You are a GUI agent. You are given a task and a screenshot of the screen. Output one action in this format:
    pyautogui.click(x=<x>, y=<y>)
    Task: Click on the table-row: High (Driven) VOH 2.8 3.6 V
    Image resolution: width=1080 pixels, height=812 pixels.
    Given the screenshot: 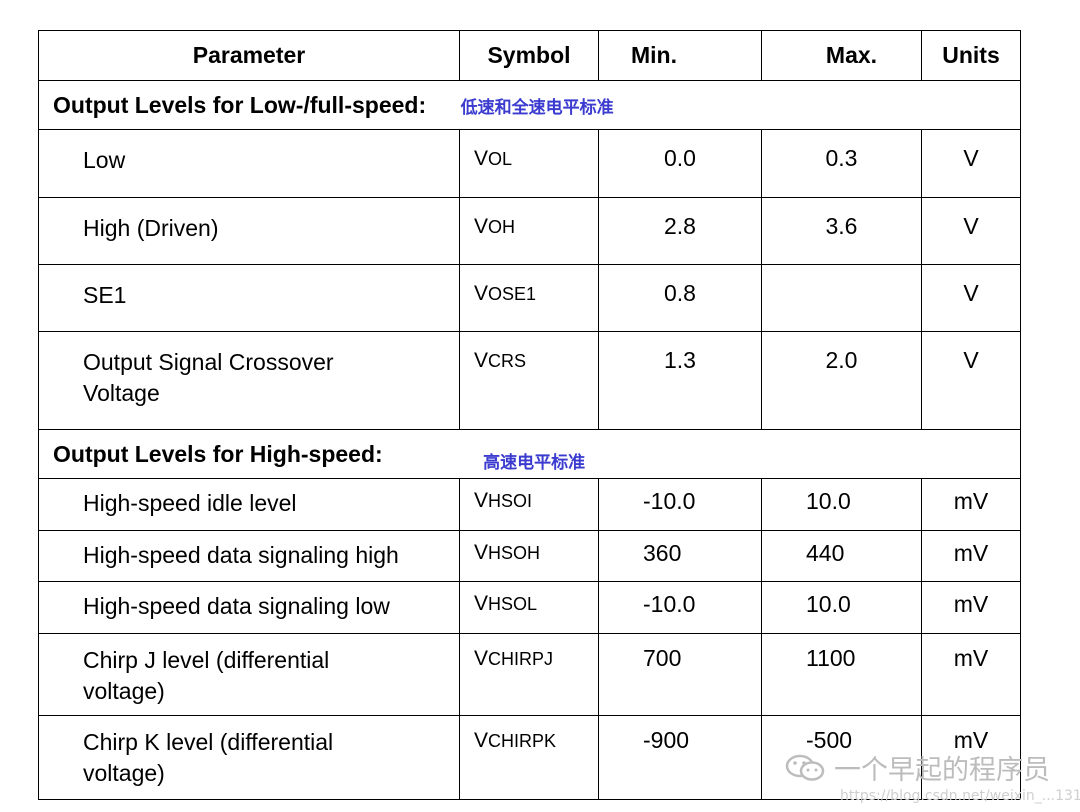 What is the action you would take?
    pyautogui.click(x=529, y=231)
    